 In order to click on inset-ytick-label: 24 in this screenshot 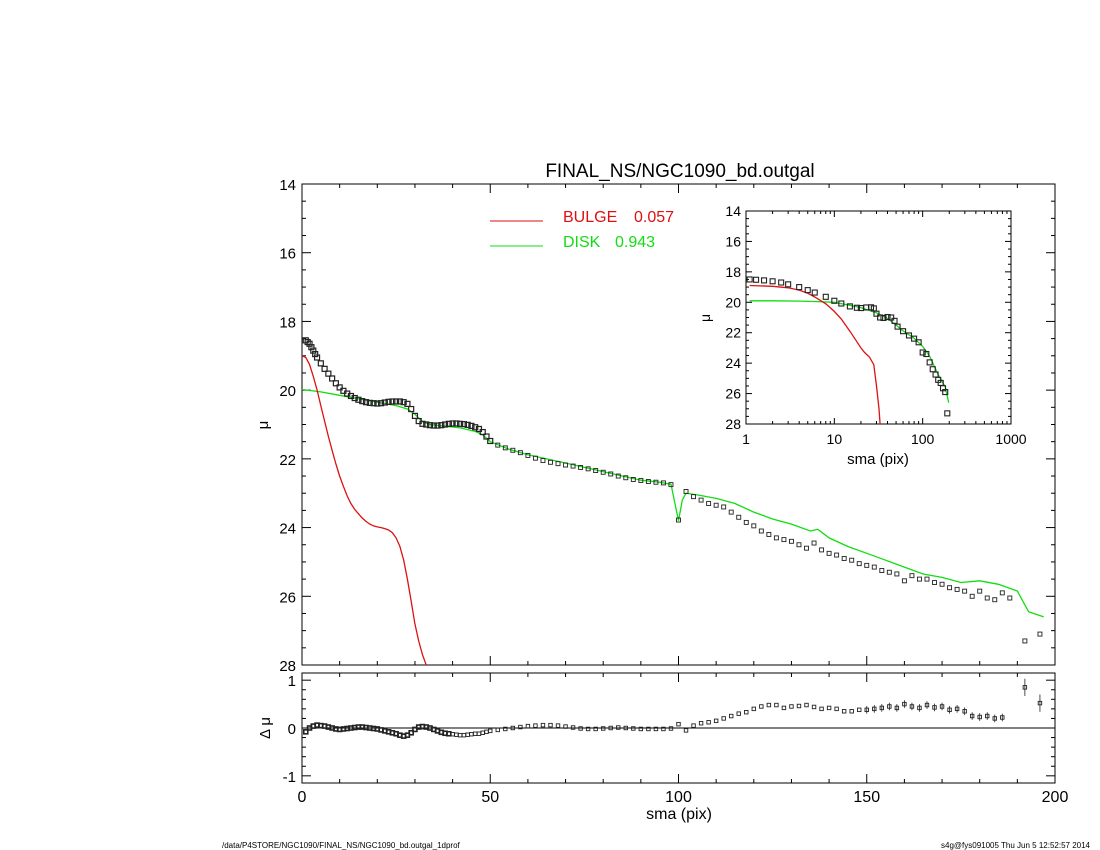, I will do `click(733, 363)`.